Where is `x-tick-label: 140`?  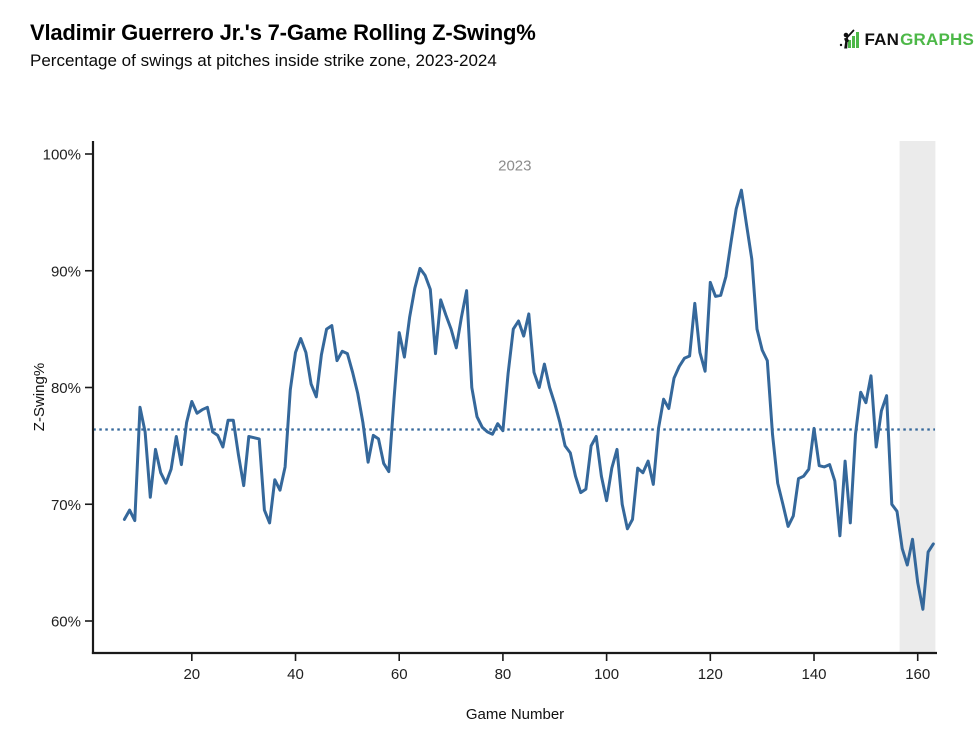 x-tick-label: 140 is located at coordinates (813, 674).